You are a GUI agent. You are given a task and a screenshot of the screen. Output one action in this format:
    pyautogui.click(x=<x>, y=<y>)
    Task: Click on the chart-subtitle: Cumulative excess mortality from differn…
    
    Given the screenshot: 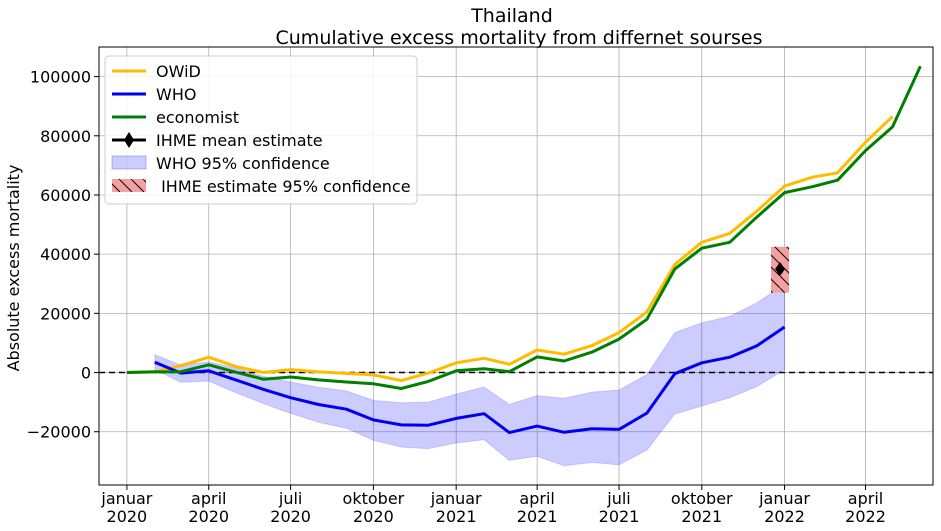 What is the action you would take?
    pyautogui.click(x=519, y=38)
    